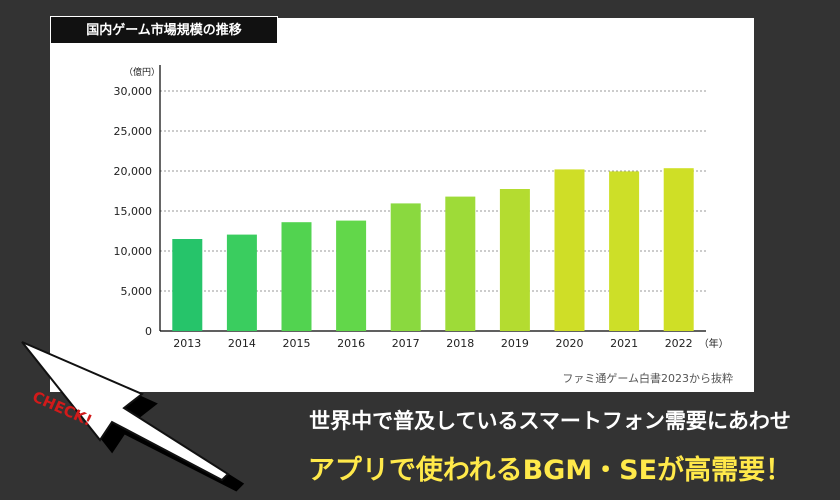 The image size is (840, 500). What do you see at coordinates (133, 211) in the screenshot?
I see `y-tick-label: 15,000` at bounding box center [133, 211].